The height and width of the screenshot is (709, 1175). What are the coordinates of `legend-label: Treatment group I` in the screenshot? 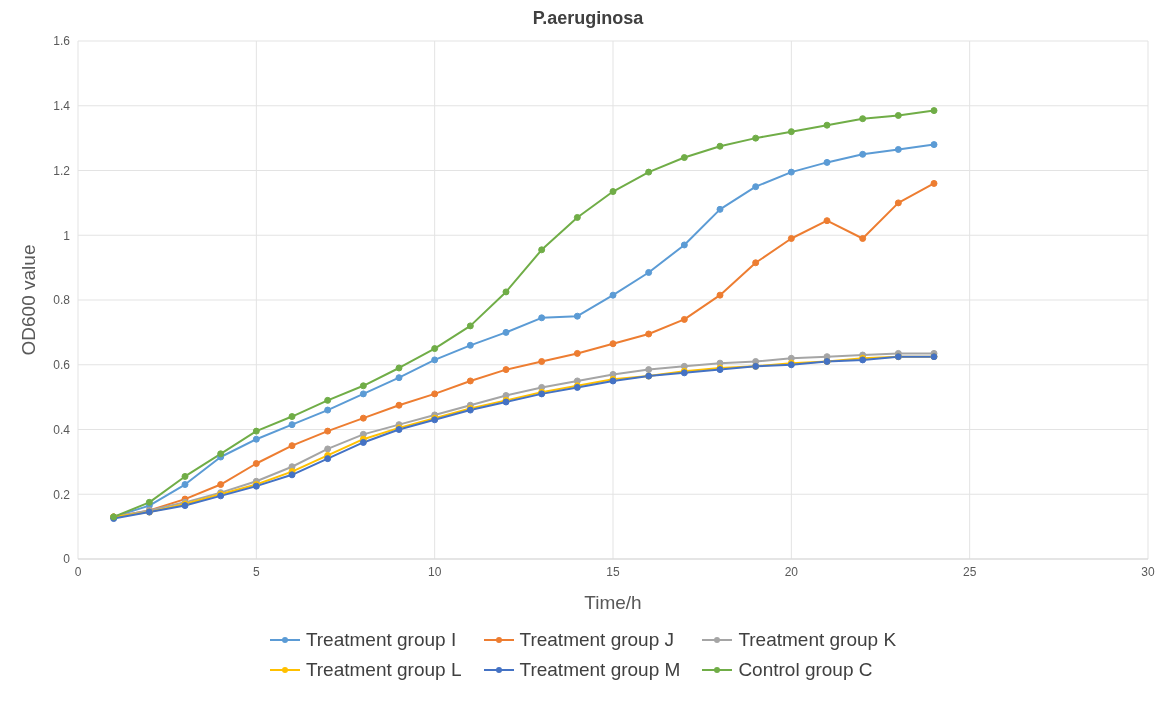 It's located at (381, 640).